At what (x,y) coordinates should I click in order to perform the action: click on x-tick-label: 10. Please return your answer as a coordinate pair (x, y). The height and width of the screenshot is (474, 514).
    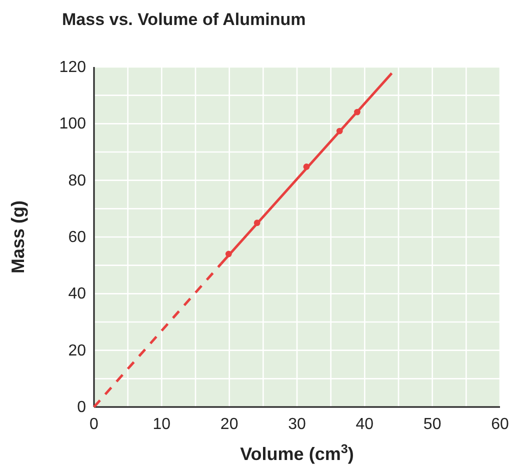
    Looking at the image, I should click on (161, 424).